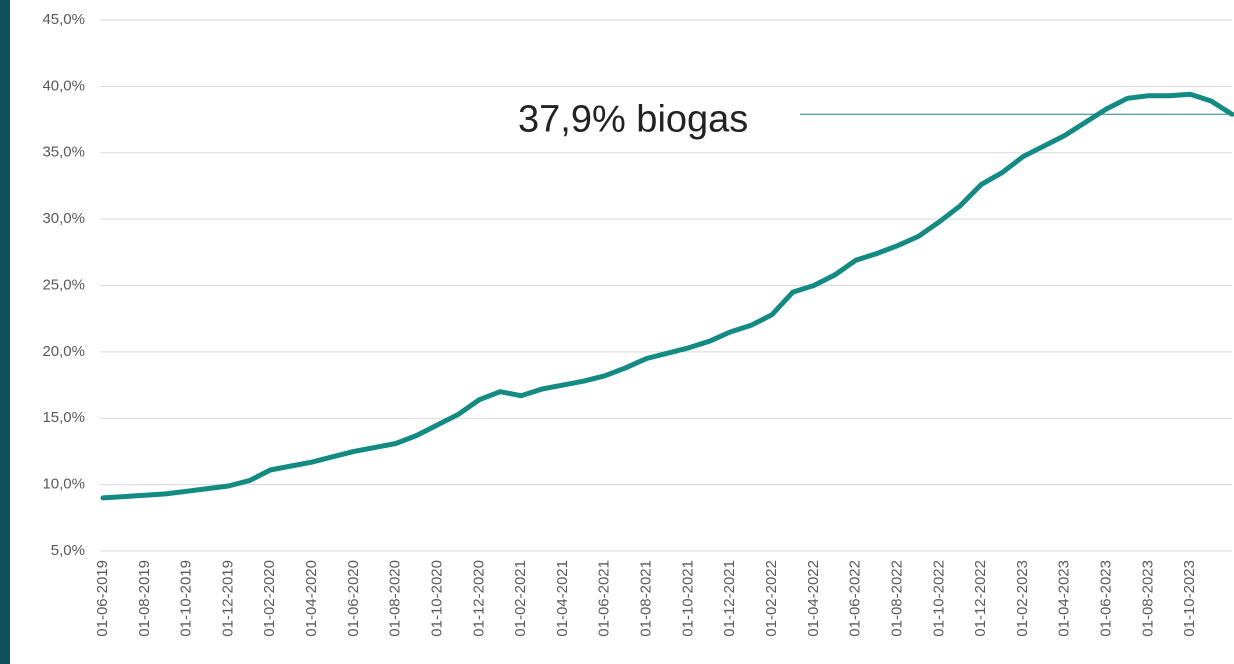 The height and width of the screenshot is (664, 1234). What do you see at coordinates (63, 484) in the screenshot?
I see `y-tick-label: 10,0%` at bounding box center [63, 484].